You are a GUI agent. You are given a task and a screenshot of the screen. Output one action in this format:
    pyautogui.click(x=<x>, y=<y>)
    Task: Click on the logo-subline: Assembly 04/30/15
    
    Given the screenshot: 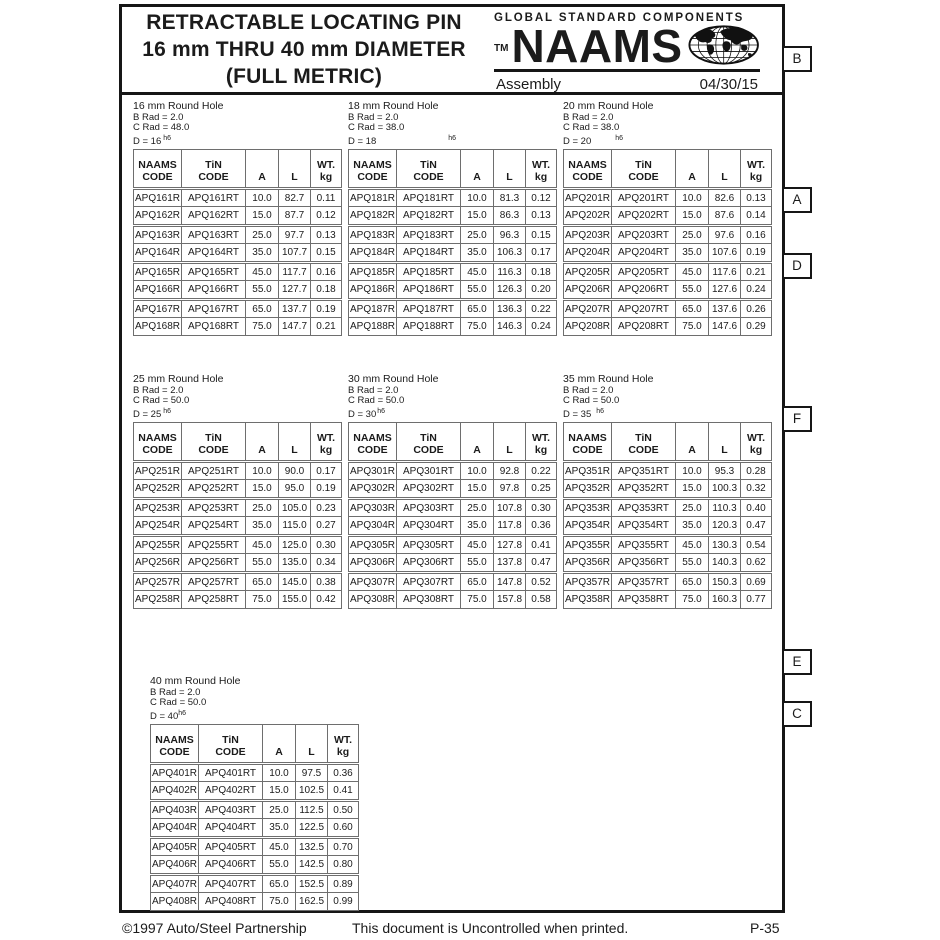 What is the action you would take?
    pyautogui.click(x=627, y=84)
    